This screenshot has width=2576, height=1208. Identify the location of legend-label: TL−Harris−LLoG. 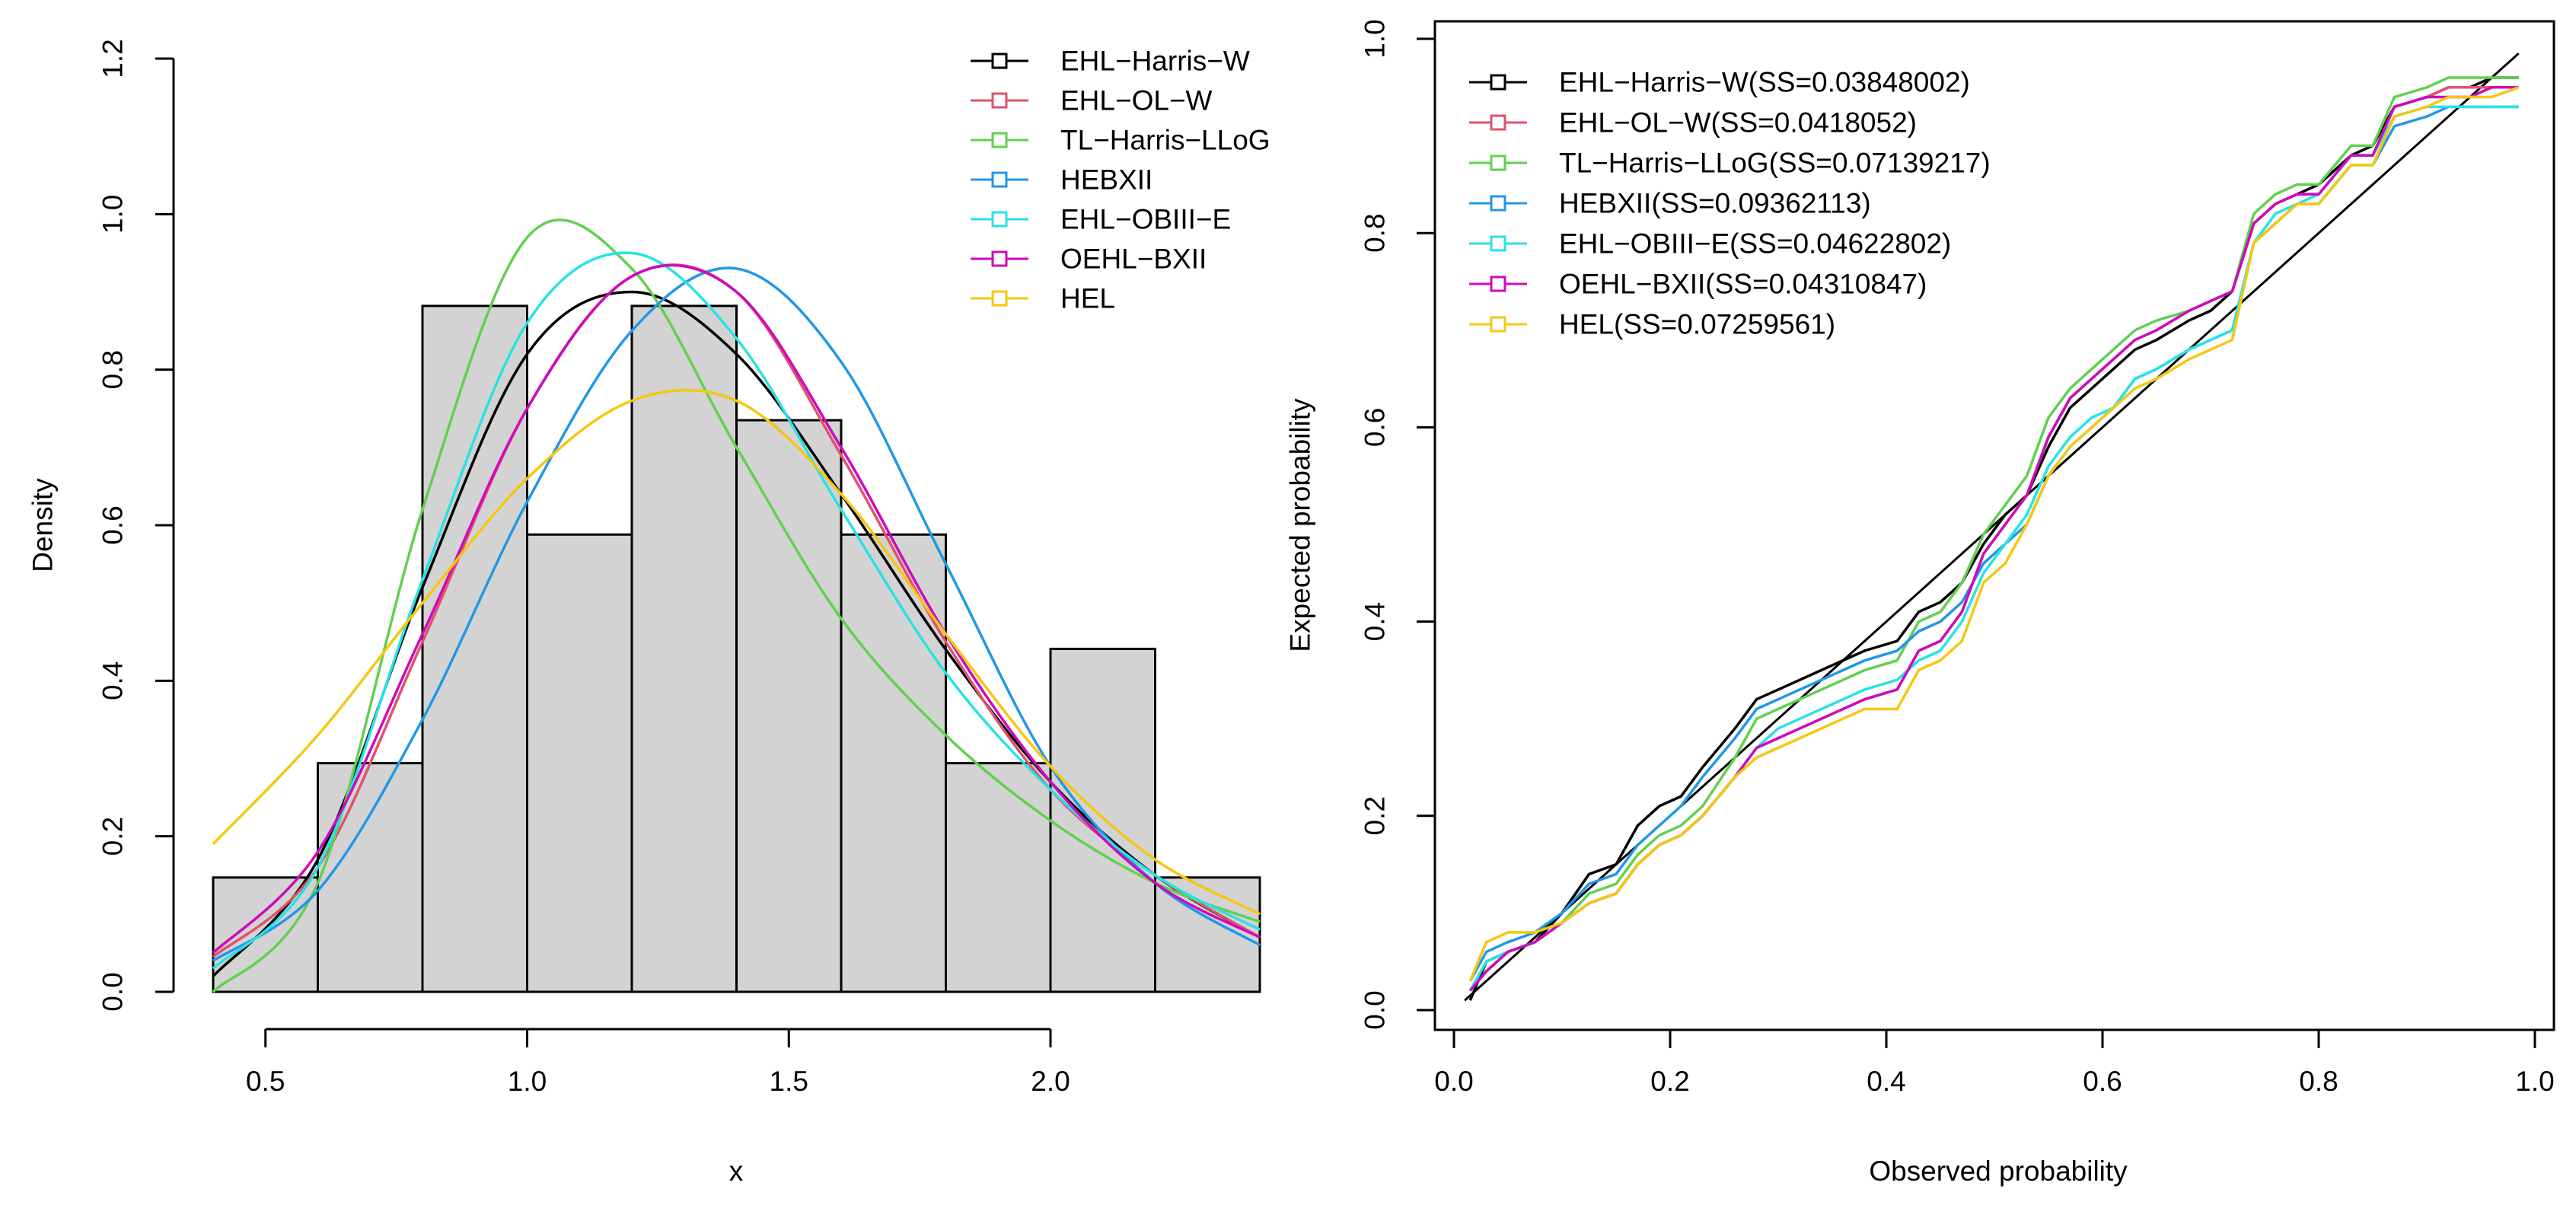
(1165, 140).